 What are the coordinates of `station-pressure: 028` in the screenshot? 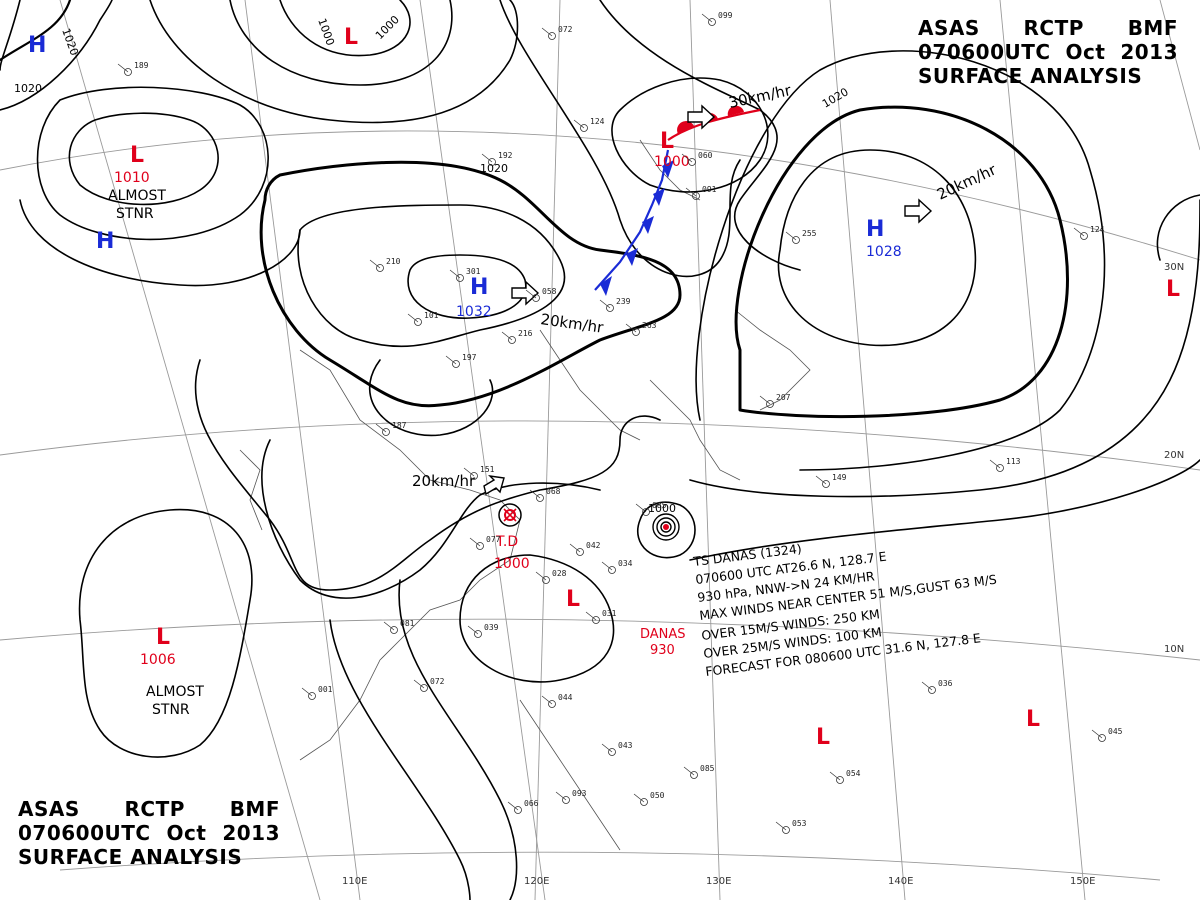 It's located at (559, 573).